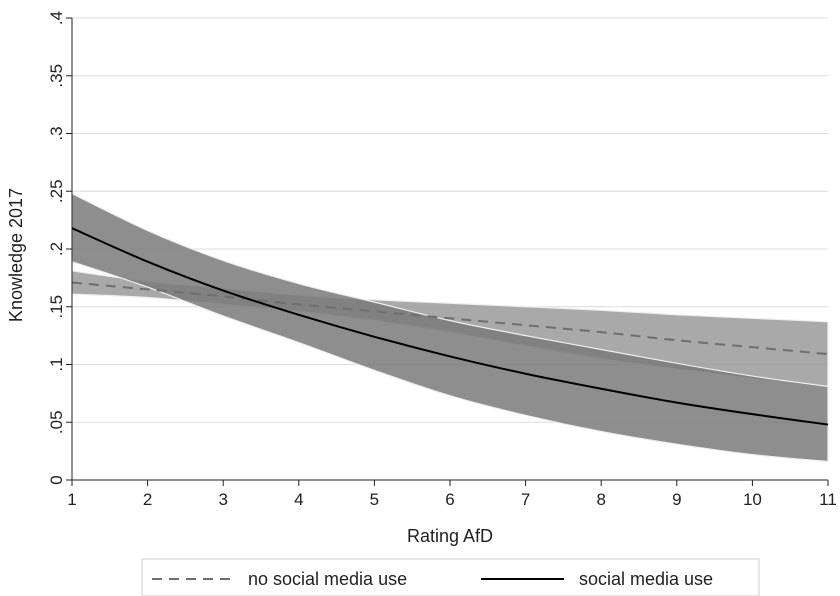 The height and width of the screenshot is (596, 840). What do you see at coordinates (752, 499) in the screenshot?
I see `x-tick-label: 10` at bounding box center [752, 499].